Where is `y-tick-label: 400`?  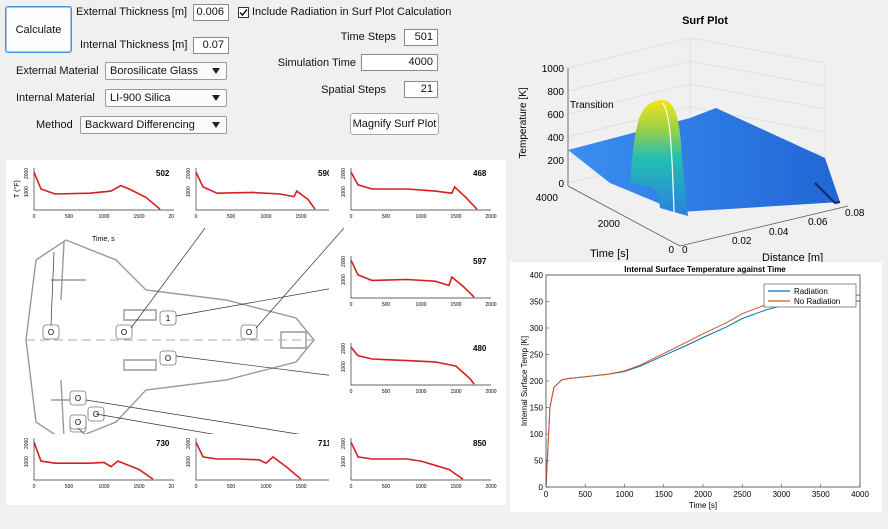
y-tick-label: 400 is located at coordinates (537, 275).